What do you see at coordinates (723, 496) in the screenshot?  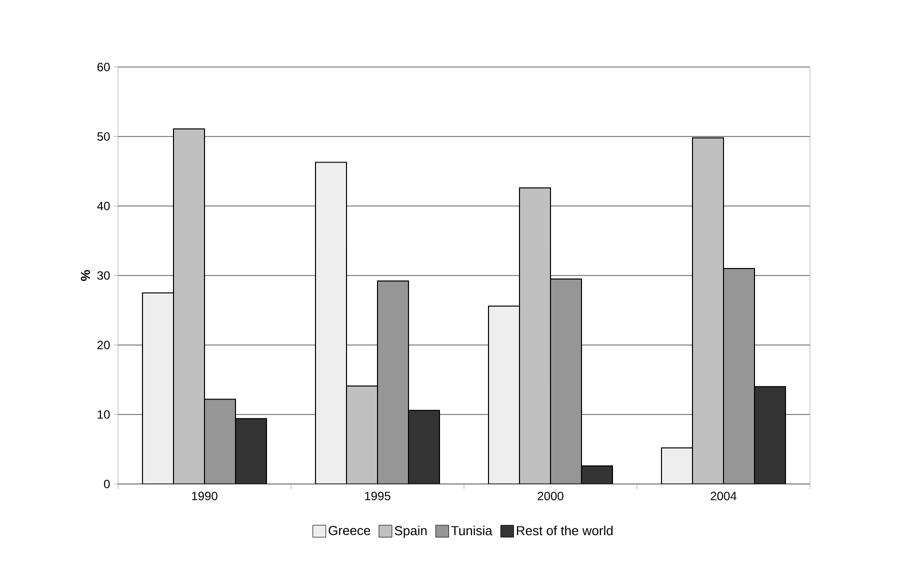 I see `x-tick-label: 2004` at bounding box center [723, 496].